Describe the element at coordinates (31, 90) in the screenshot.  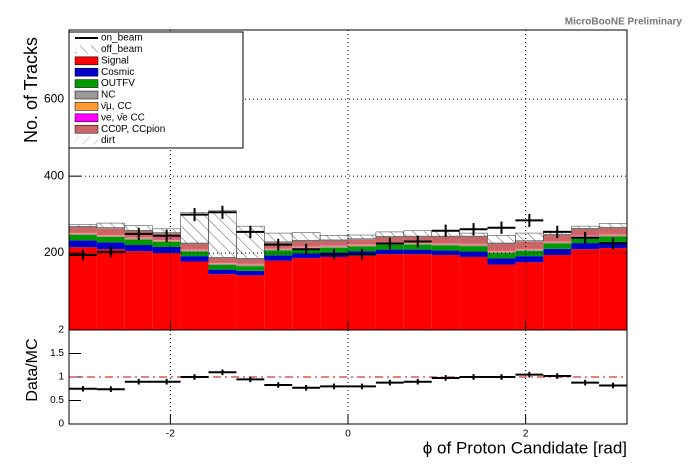
I see `y-axis-title: No. of Tracks` at that location.